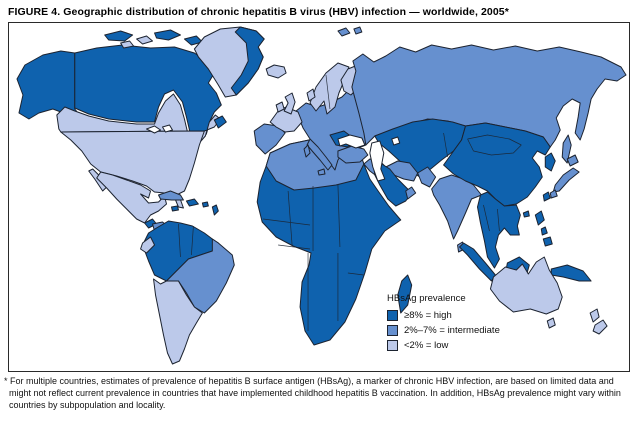 This screenshot has height=426, width=640. What do you see at coordinates (131, 197) in the screenshot?
I see `region-mexico` at bounding box center [131, 197].